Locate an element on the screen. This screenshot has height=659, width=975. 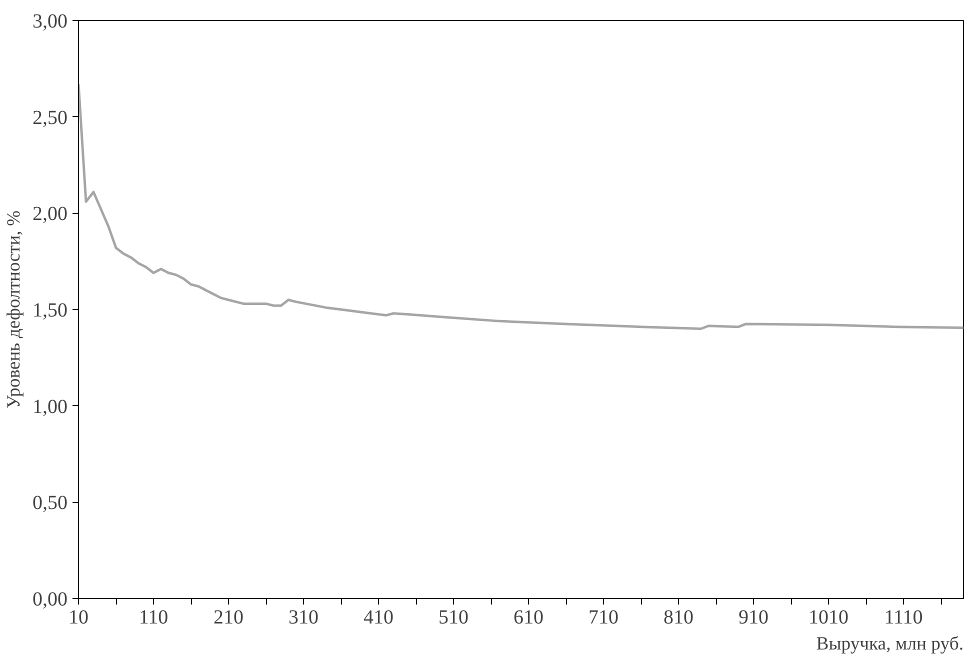
y-tick-label: 2,00 is located at coordinates (50, 214).